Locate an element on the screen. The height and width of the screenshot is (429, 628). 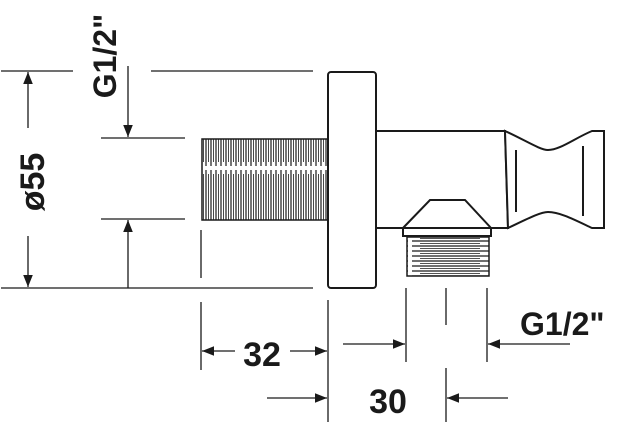
outlet-thread-label: G1/2" is located at coordinates (562, 324).